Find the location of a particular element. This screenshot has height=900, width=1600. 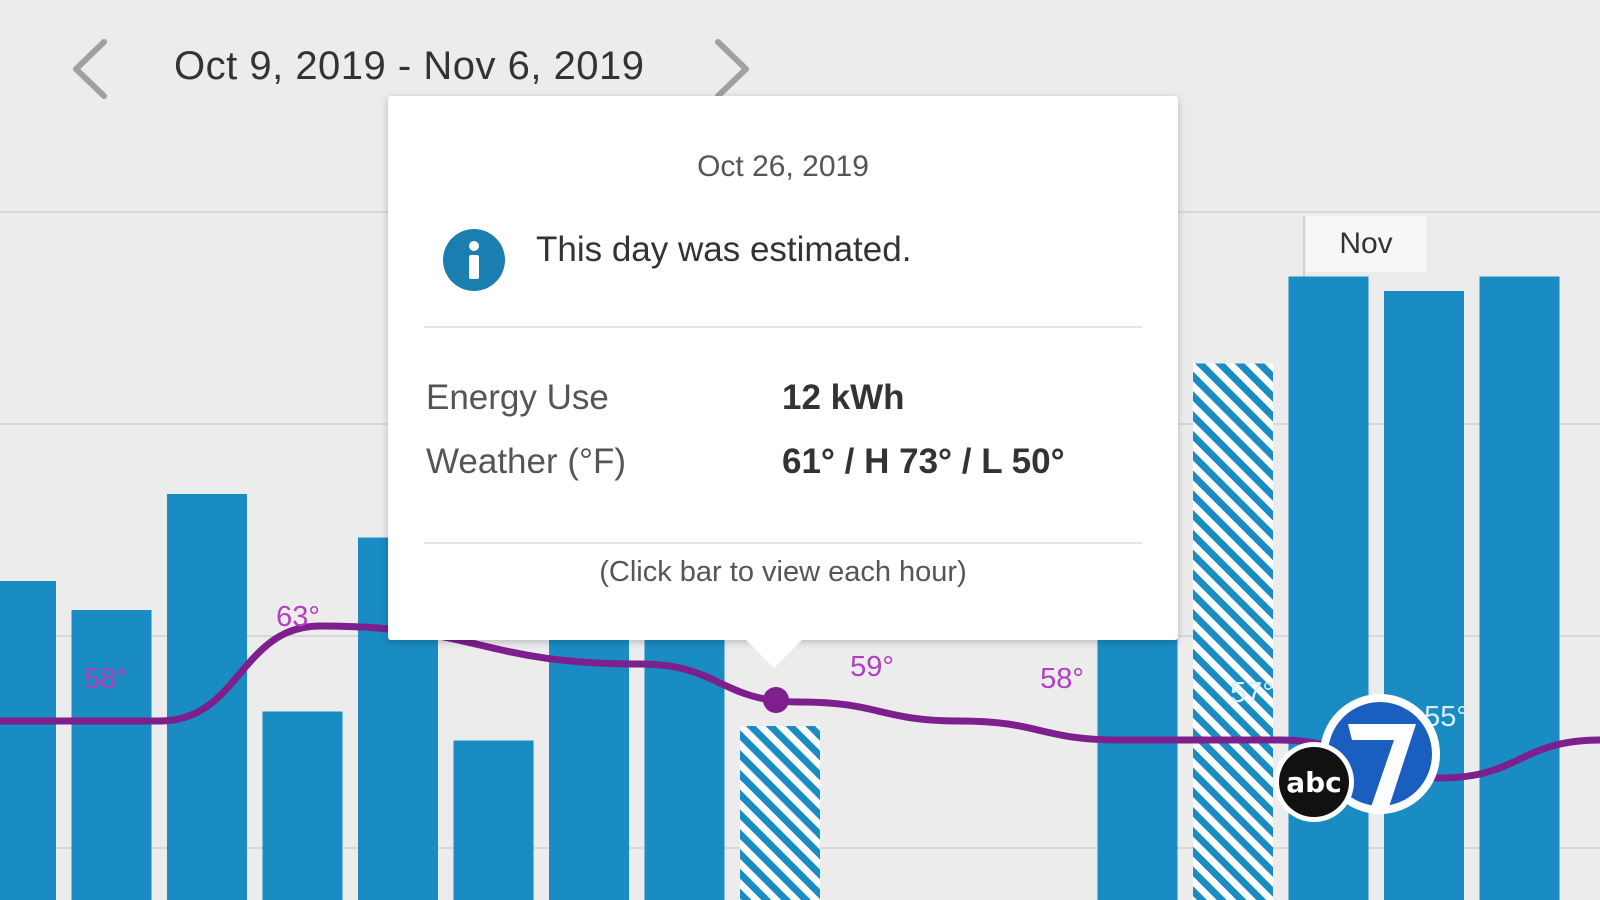

abc7-logo: abc is located at coordinates (1357, 758).